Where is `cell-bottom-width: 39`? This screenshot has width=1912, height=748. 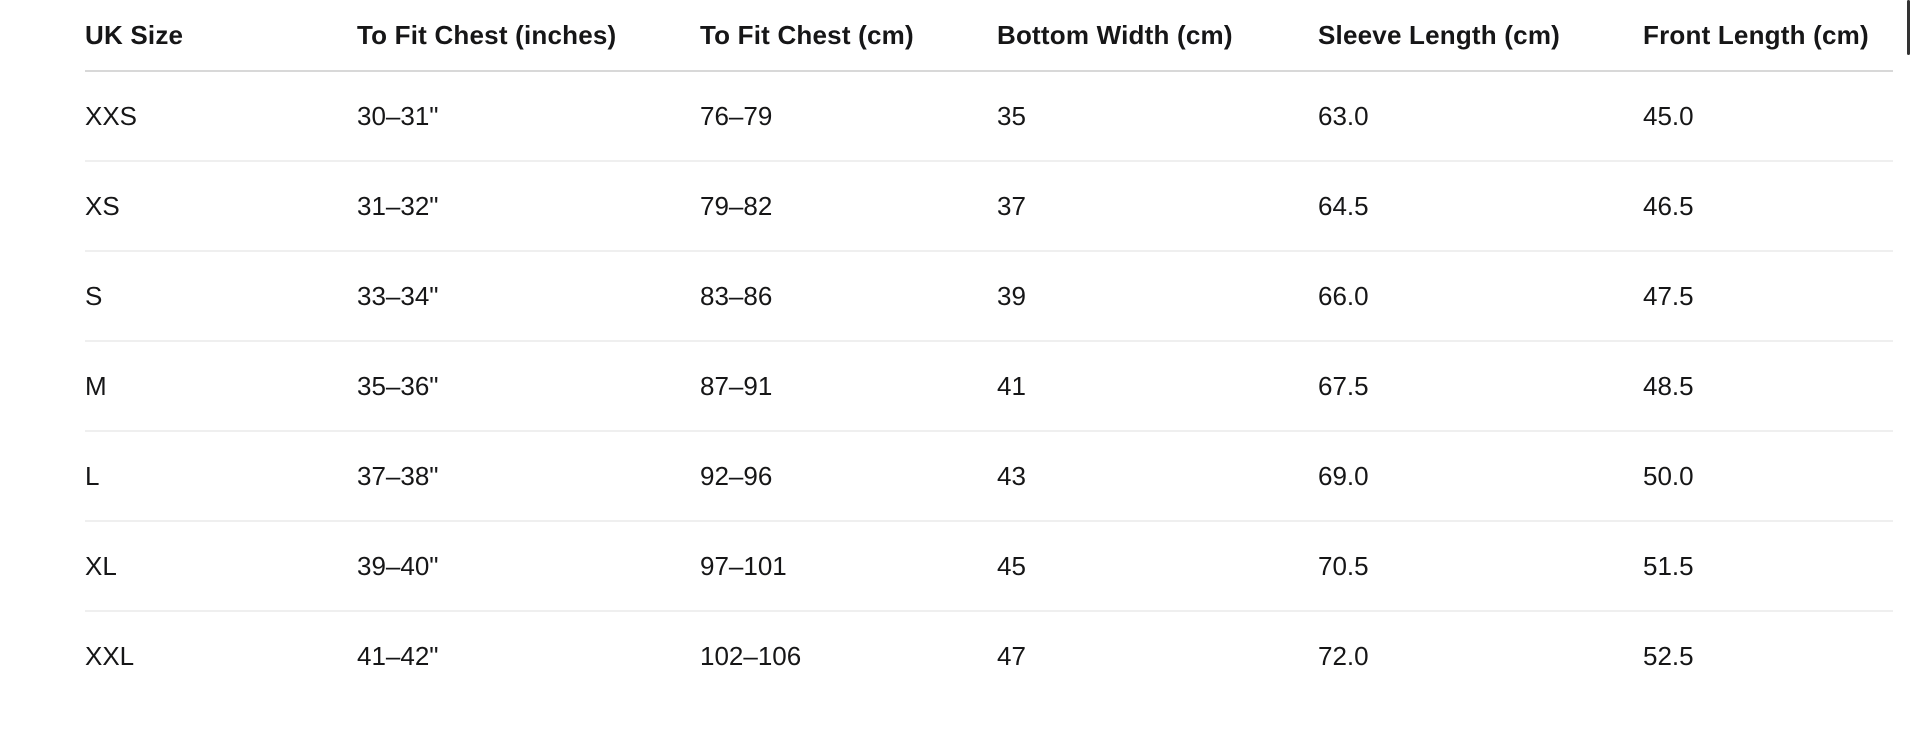
cell-bottom-width: 39 is located at coordinates (1157, 296).